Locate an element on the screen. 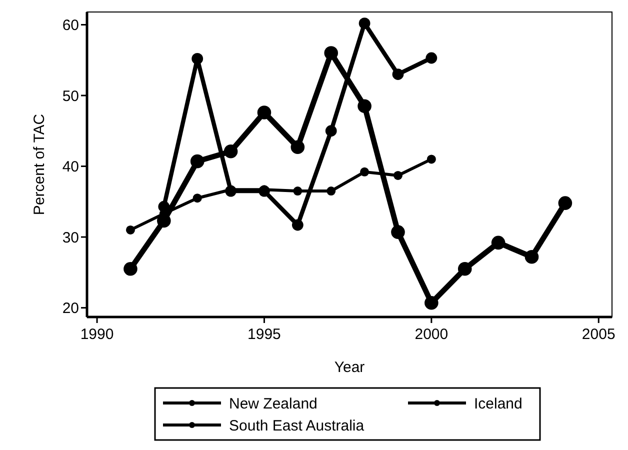 This screenshot has width=628, height=450. y-tick-label: 40 is located at coordinates (70, 167).